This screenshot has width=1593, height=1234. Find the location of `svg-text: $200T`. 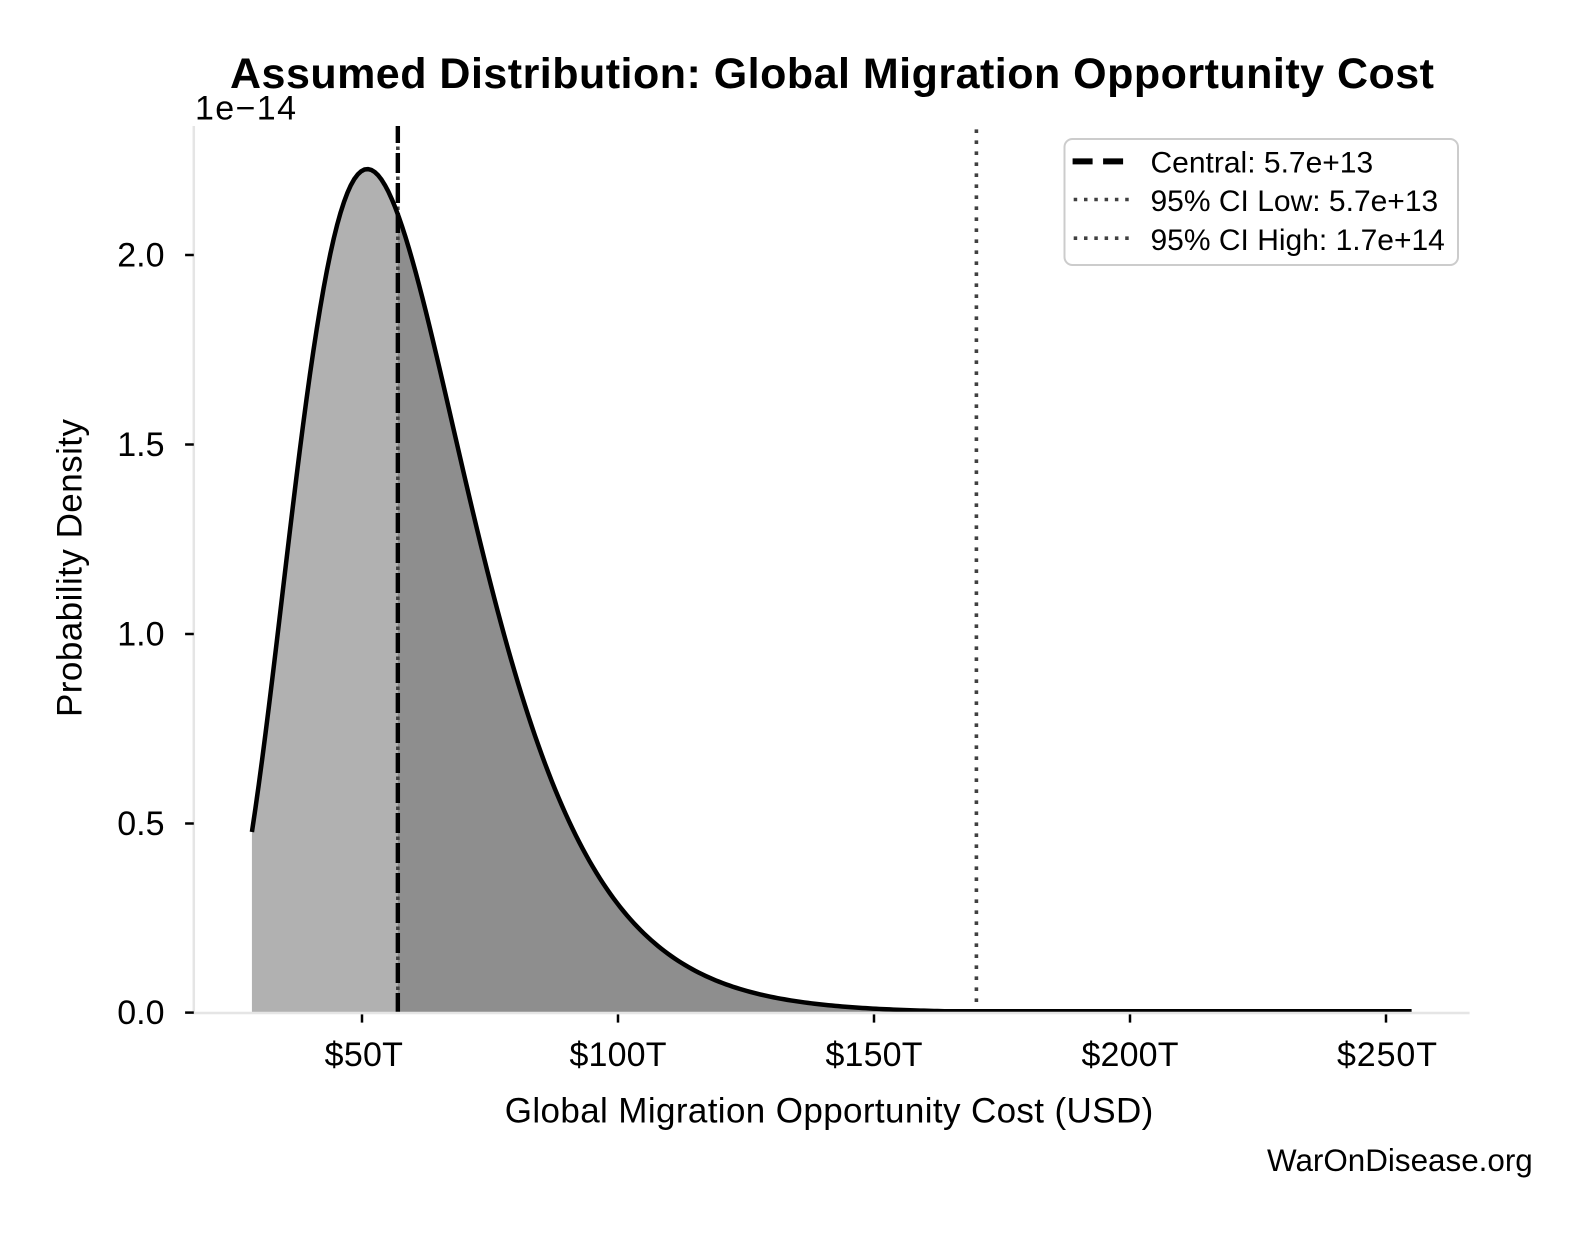

svg-text: $200T is located at coordinates (1130, 1055).